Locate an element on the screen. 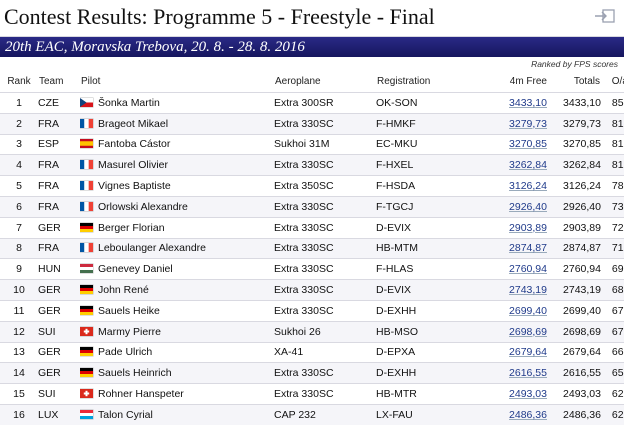 This screenshot has height=425, width=624. registration-cell: F-TGCJ is located at coordinates (426, 206).